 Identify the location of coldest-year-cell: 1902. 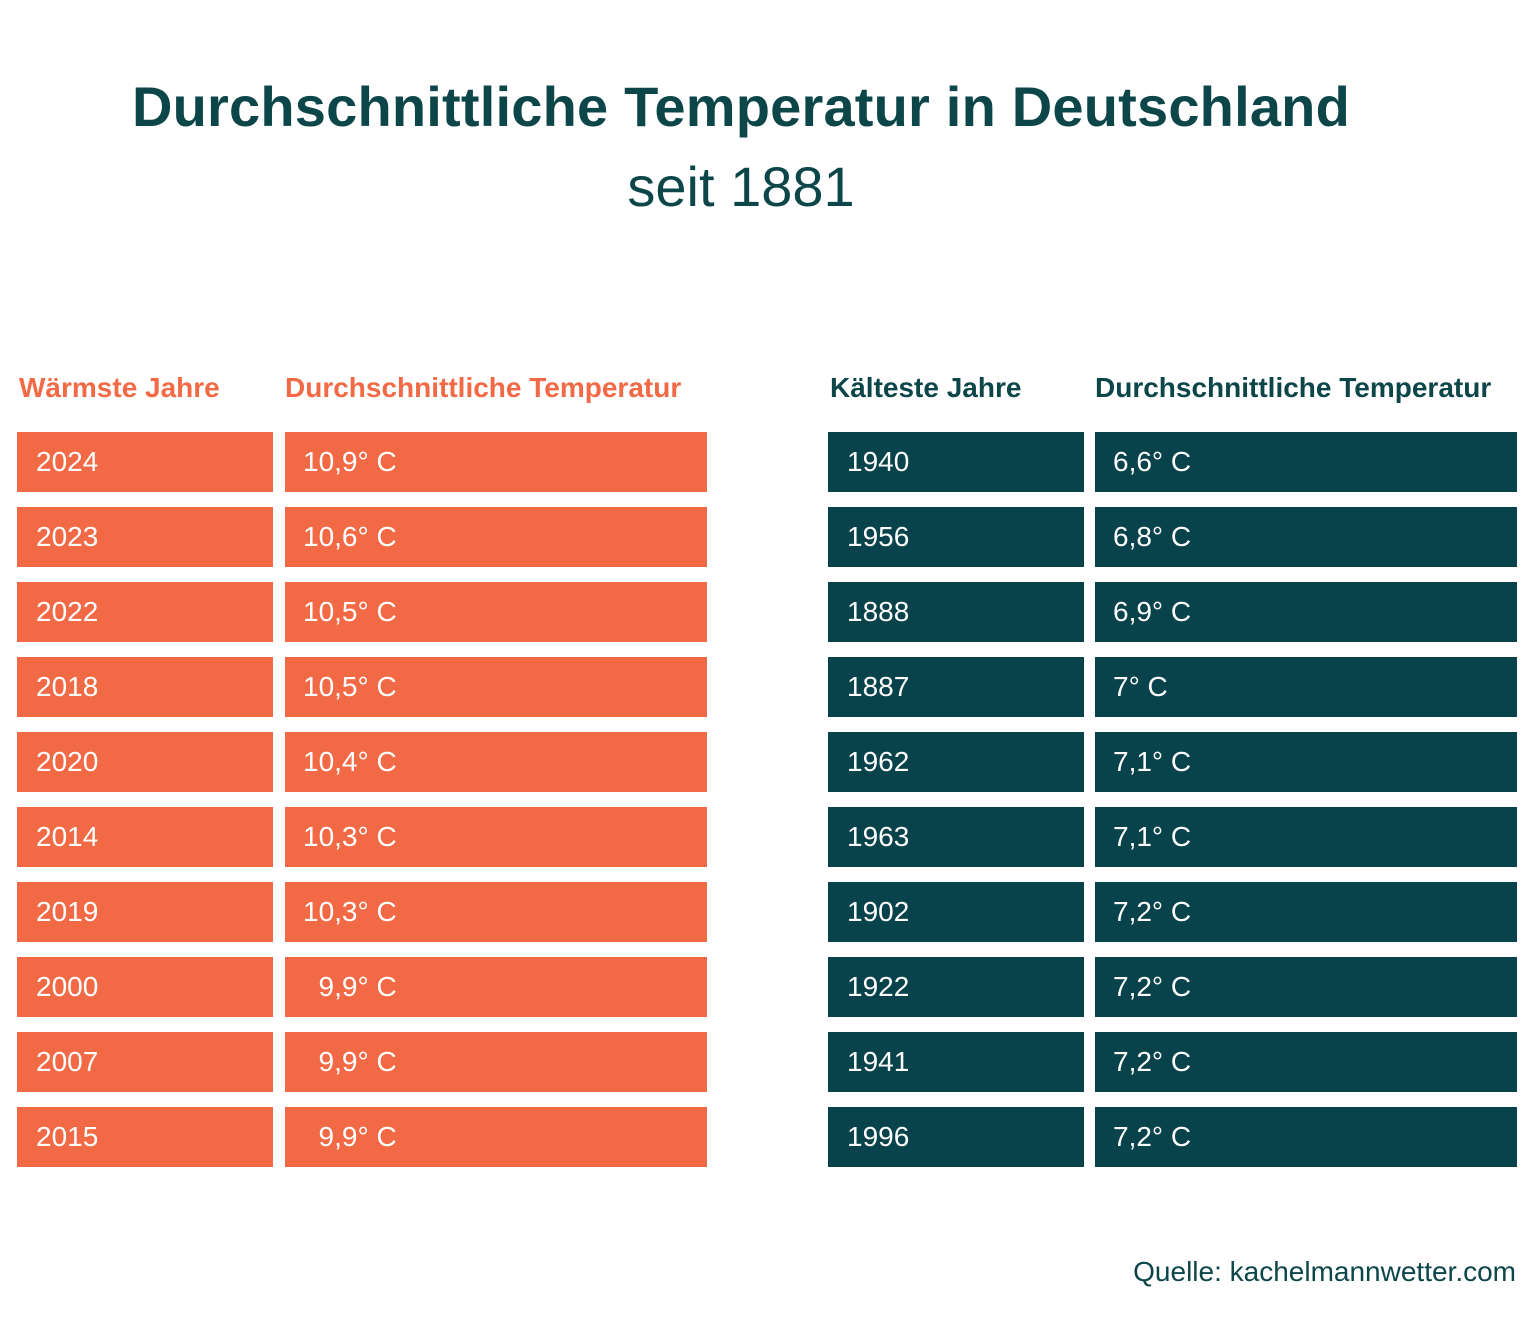
(956, 912).